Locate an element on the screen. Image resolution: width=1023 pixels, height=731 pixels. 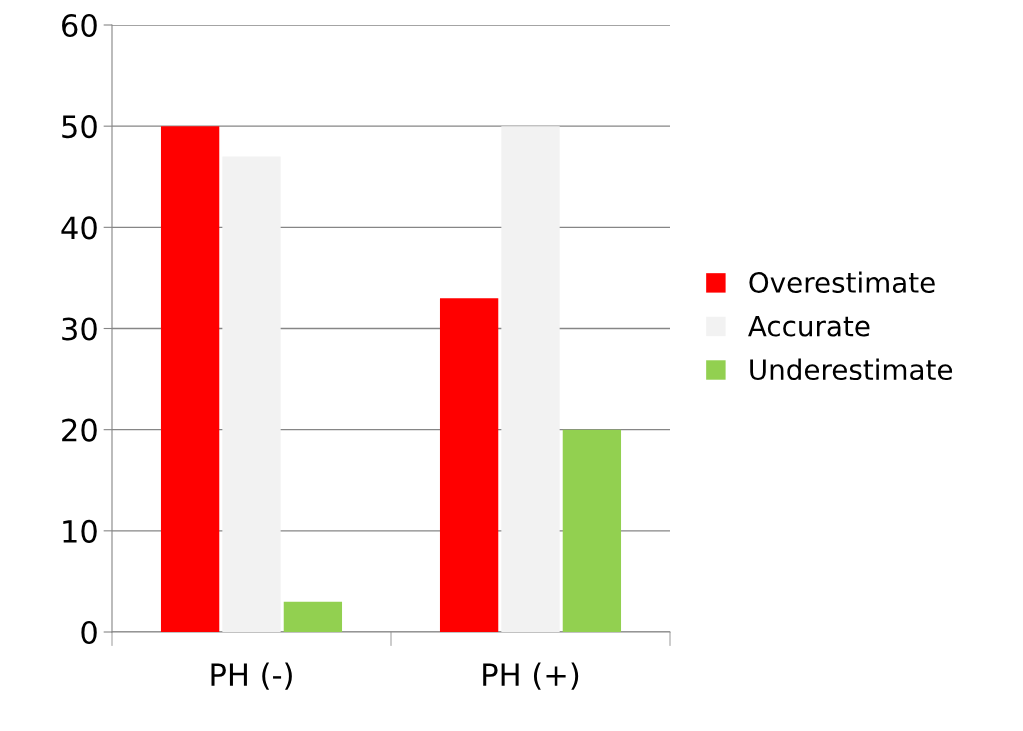
y-tick-label: 0 is located at coordinates (89, 632).